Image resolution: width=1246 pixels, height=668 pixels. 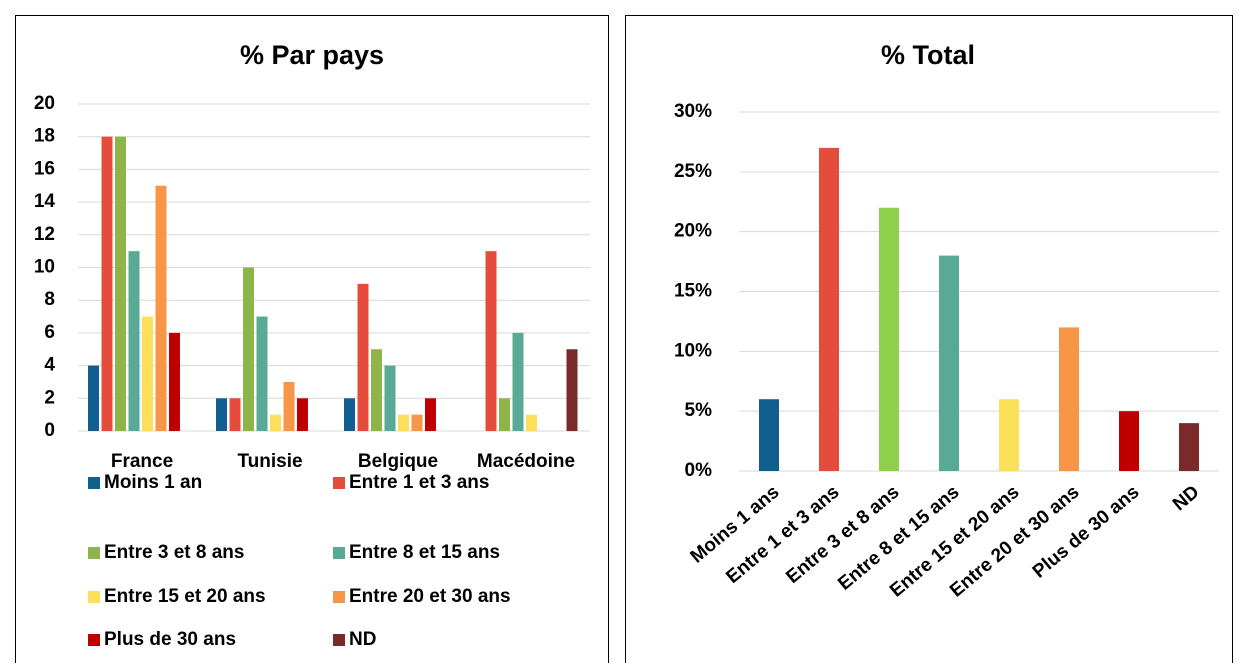 What do you see at coordinates (49, 430) in the screenshot?
I see `y-tick-label: 0` at bounding box center [49, 430].